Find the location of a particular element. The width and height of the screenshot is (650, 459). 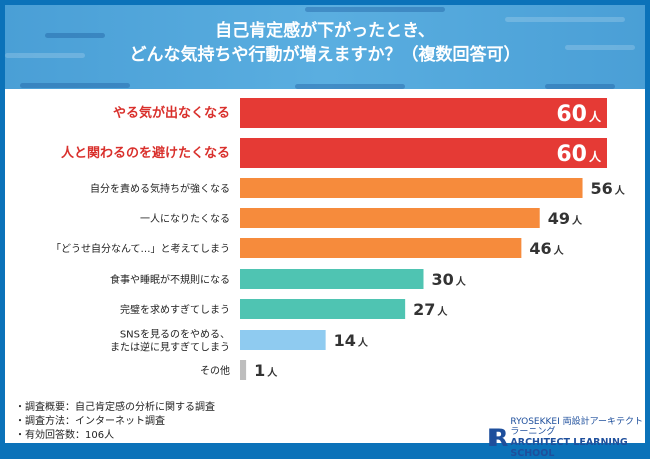

chart-title: 自己肯定感が下がったとき、 どんな気持ちや行動が増えますか？（複数回答可） is located at coordinates (325, 43).